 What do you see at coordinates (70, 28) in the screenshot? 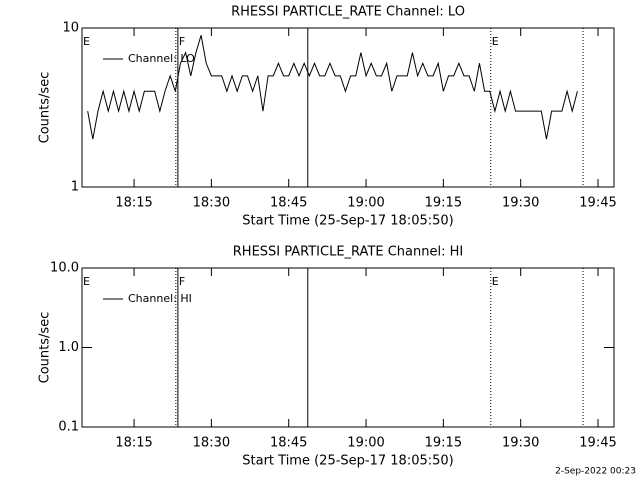
I see `y-tick-label: 10` at bounding box center [70, 28].